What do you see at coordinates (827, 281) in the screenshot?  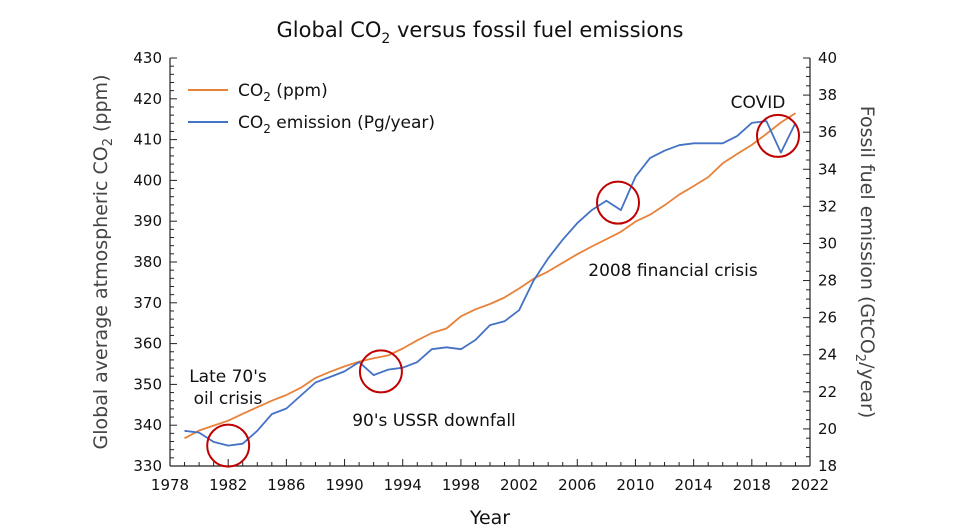 I see `y2-tick-label: 28` at bounding box center [827, 281].